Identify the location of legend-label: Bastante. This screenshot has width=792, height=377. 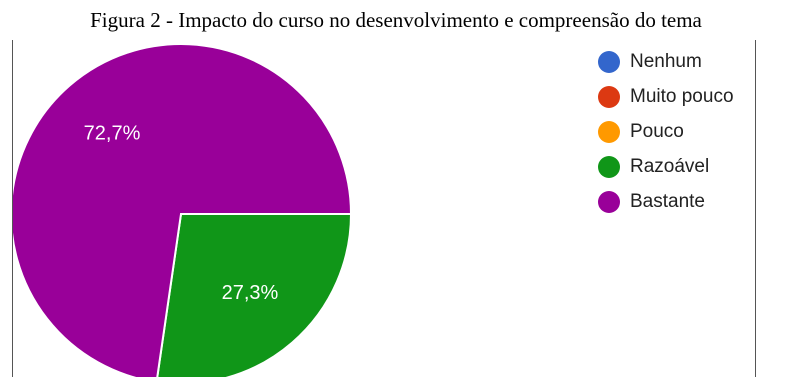
(667, 201).